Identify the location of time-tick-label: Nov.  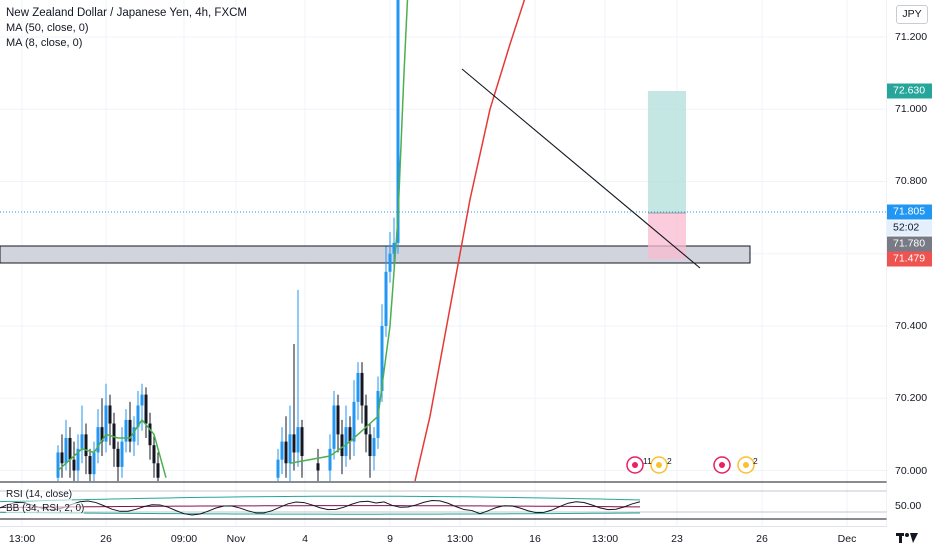
(236, 539).